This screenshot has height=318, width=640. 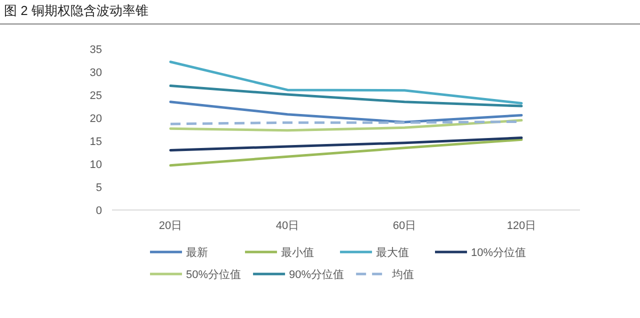 What do you see at coordinates (498, 253) in the screenshot?
I see `legend-label: 10%分位值` at bounding box center [498, 253].